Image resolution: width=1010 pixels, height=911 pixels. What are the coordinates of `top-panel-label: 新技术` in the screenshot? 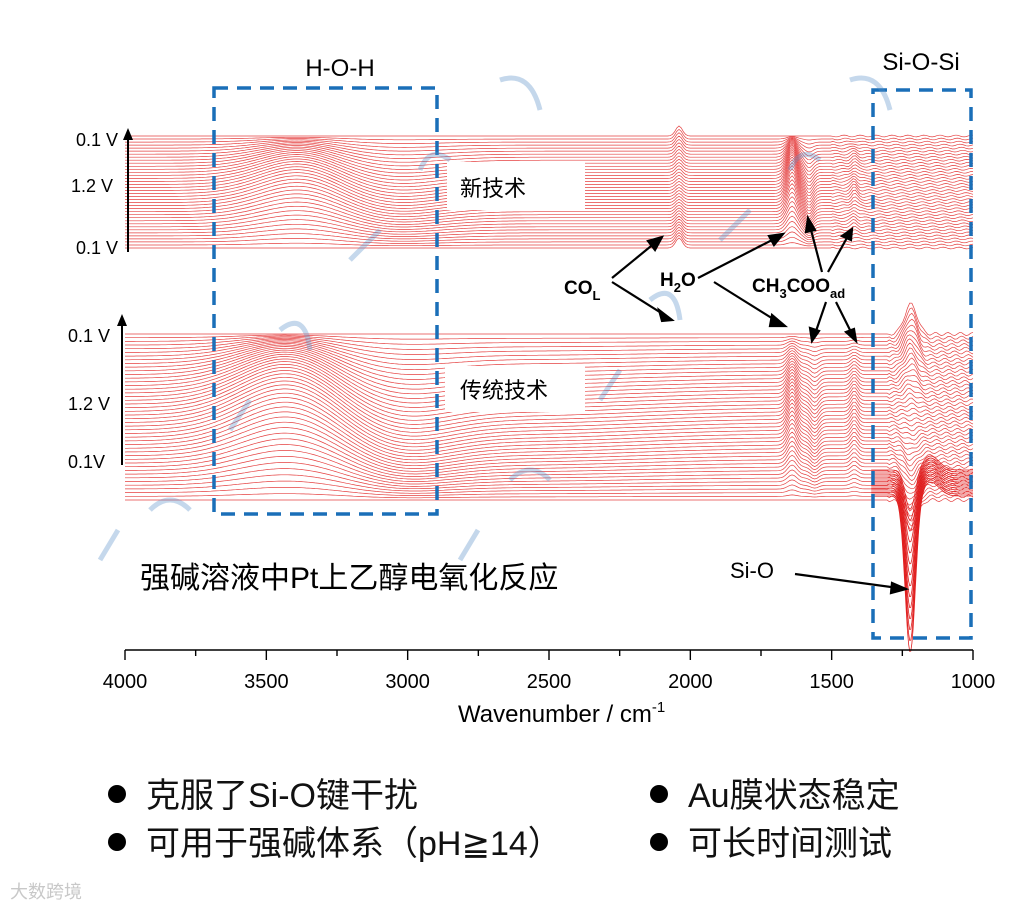 It's located at (493, 188).